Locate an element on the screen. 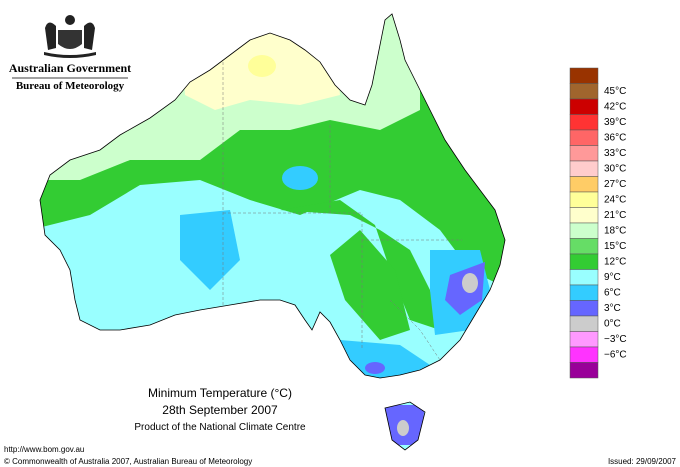 Image resolution: width=680 pixels, height=467 pixels. legend-label: 39°C is located at coordinates (615, 122).